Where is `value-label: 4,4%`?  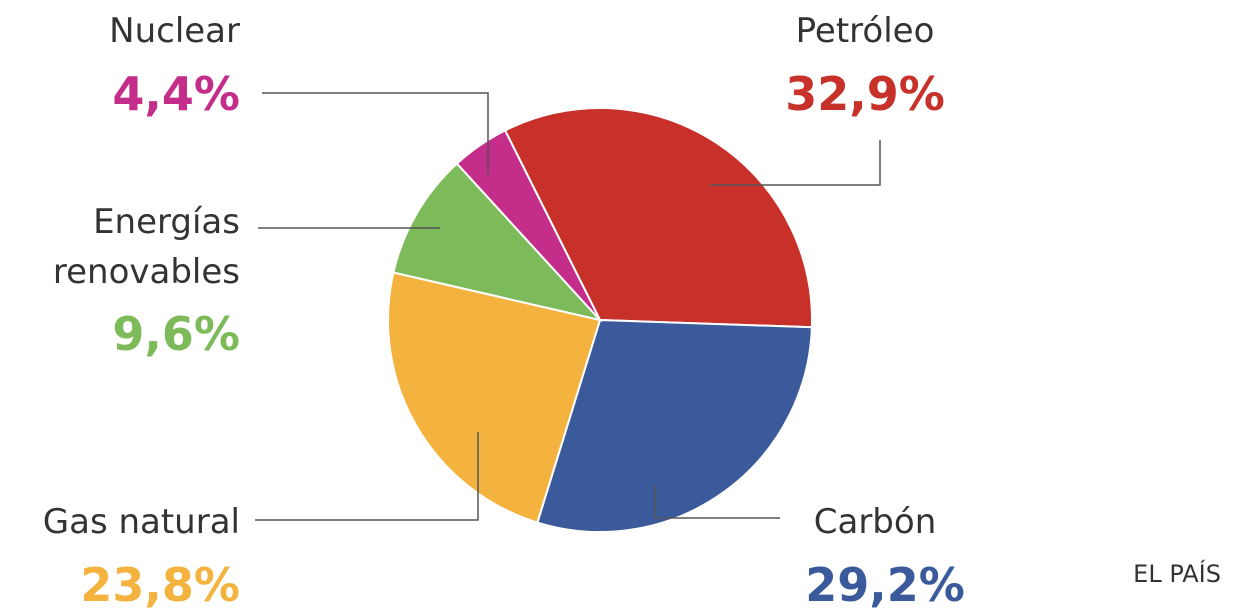
value-label: 4,4% is located at coordinates (176, 94).